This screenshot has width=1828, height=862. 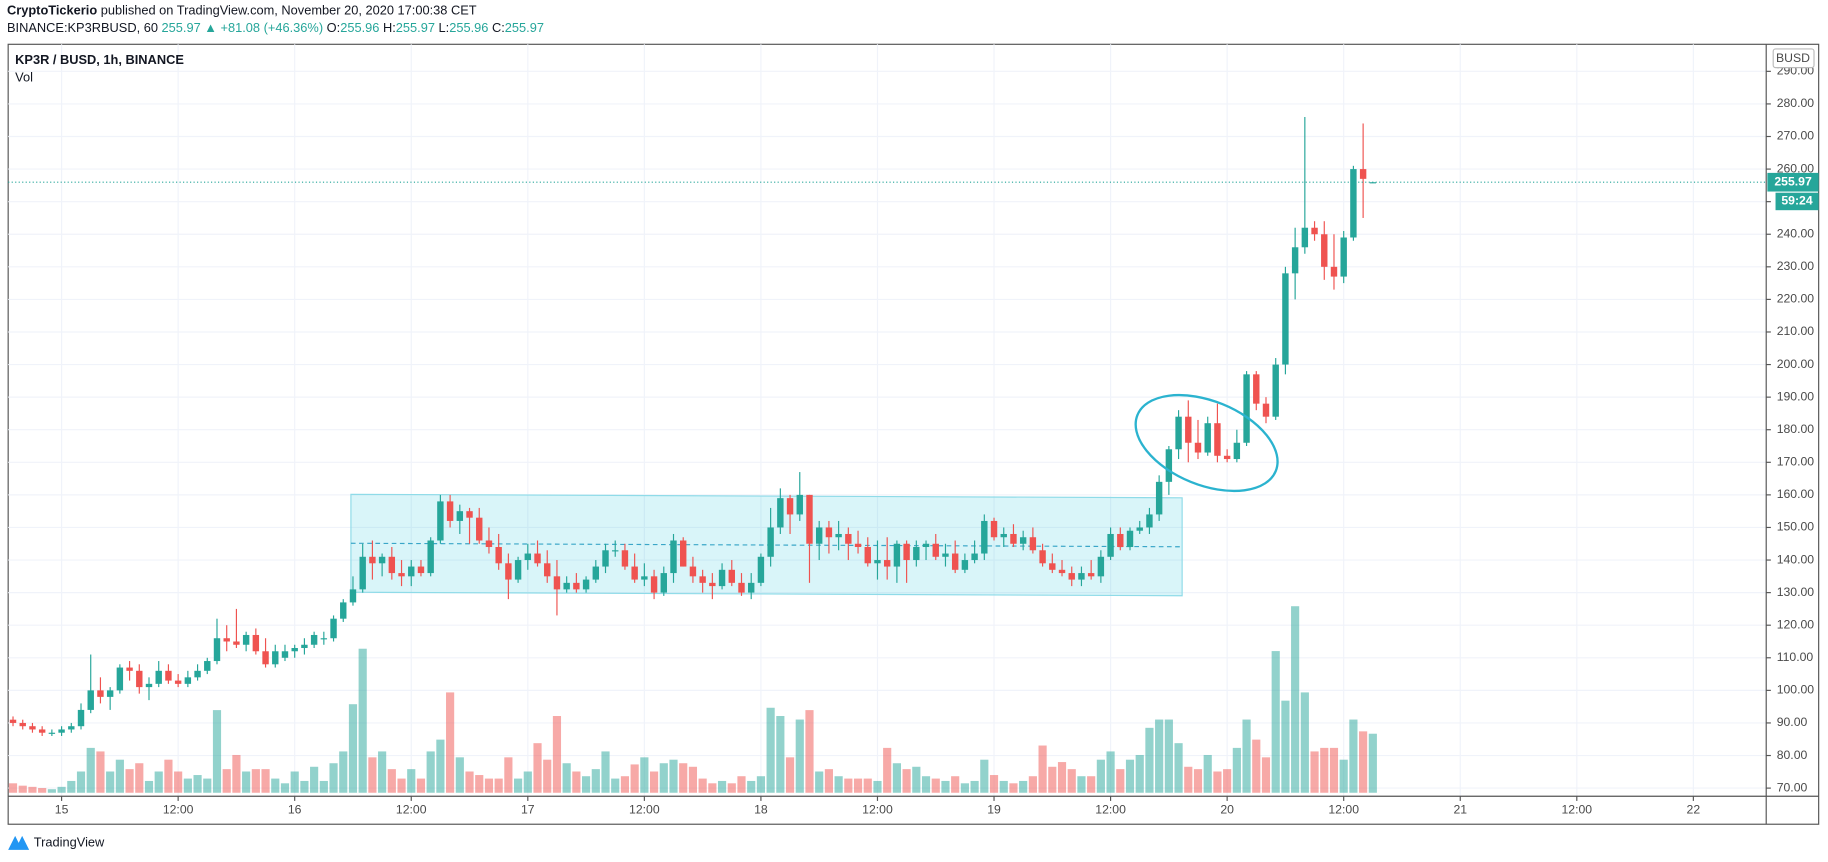 I want to click on logo: TradingView, so click(x=56, y=842).